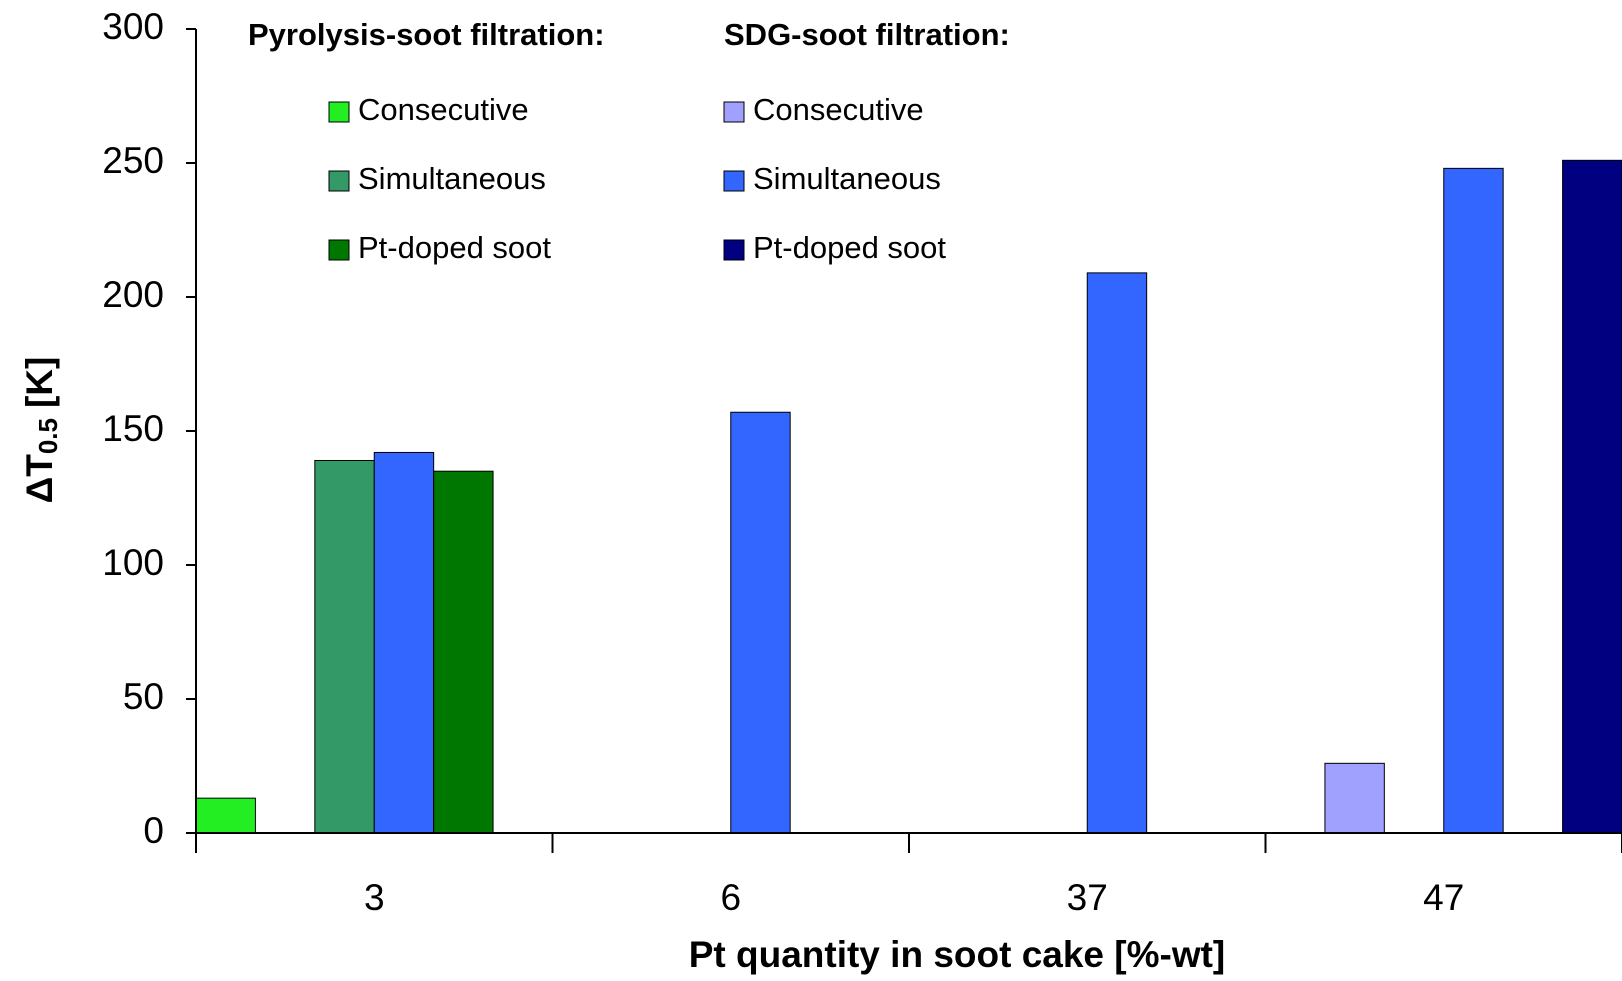 This screenshot has height=981, width=1622. What do you see at coordinates (143, 696) in the screenshot?
I see `y-tick-label: 50` at bounding box center [143, 696].